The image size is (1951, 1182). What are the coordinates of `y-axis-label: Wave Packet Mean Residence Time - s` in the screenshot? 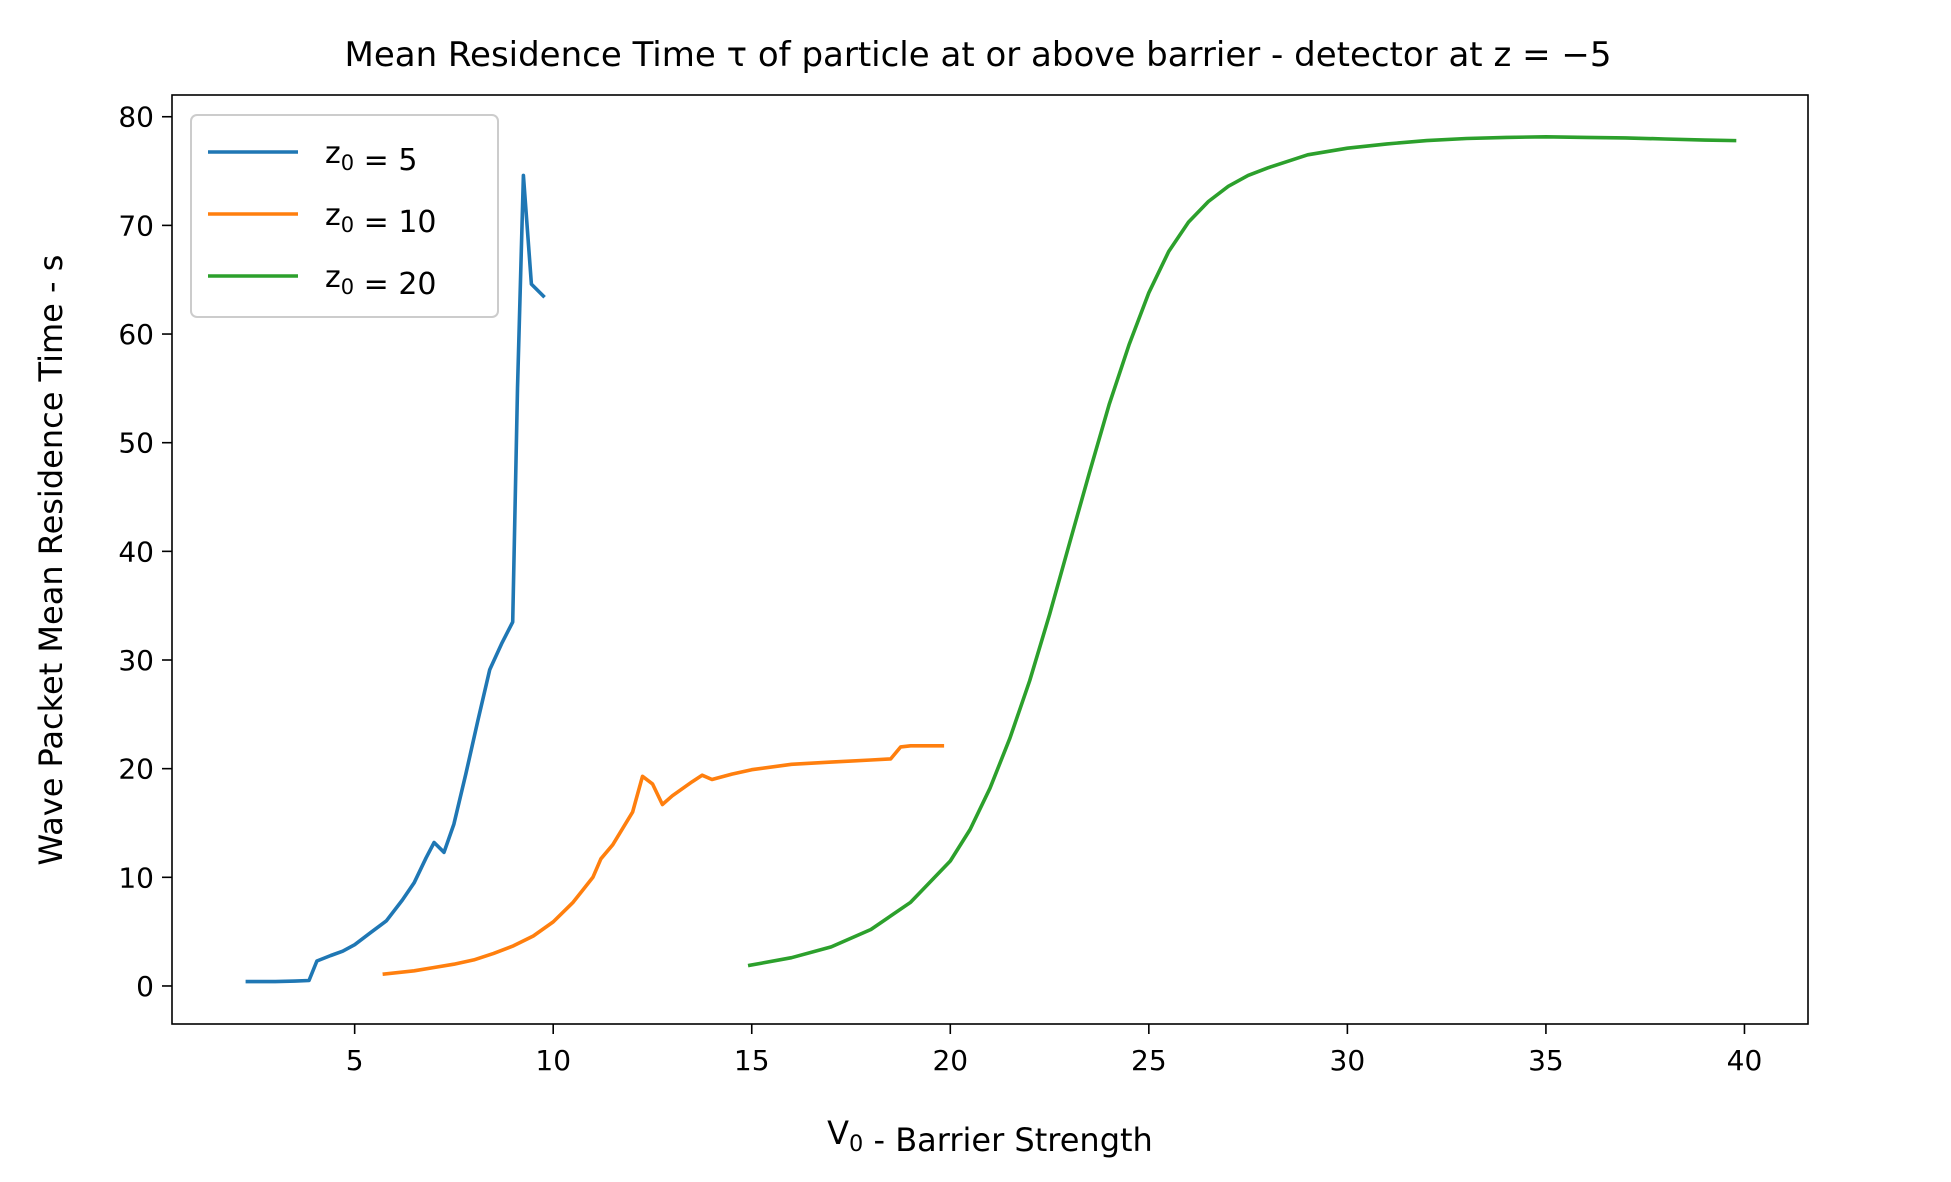 It's located at (51, 560).